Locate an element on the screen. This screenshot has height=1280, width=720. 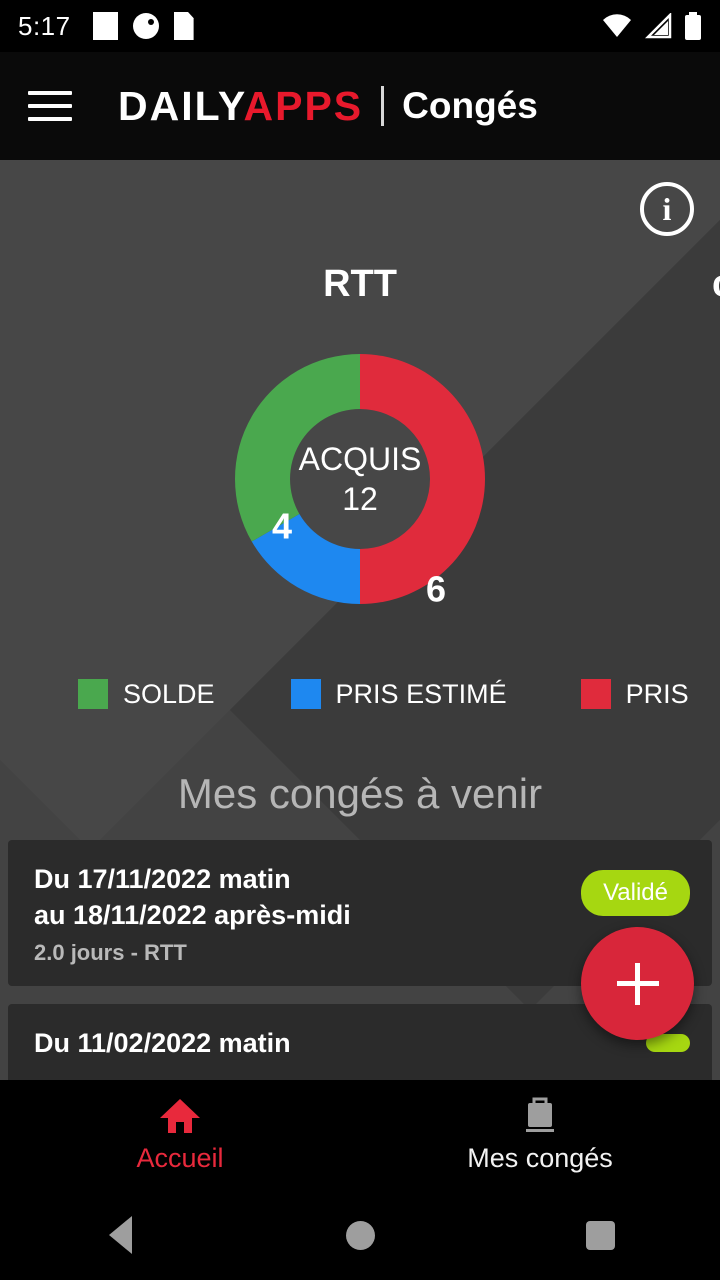
bottom-navigation: Accueil Mes congés is located at coordinates (360, 1135).